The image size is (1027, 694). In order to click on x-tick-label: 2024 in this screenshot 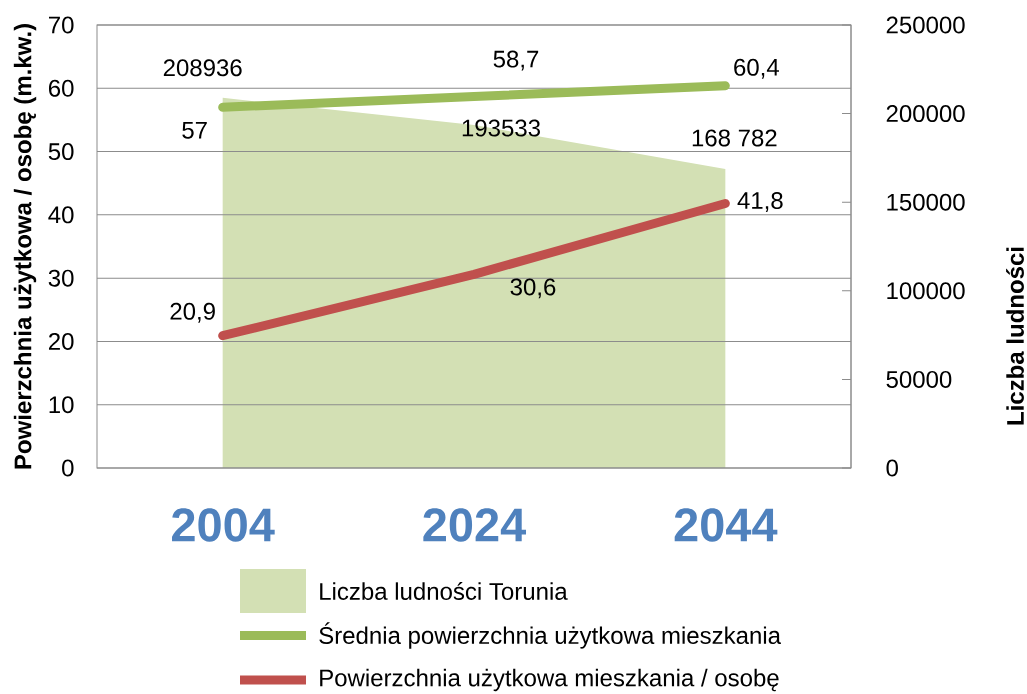, I will do `click(475, 525)`.